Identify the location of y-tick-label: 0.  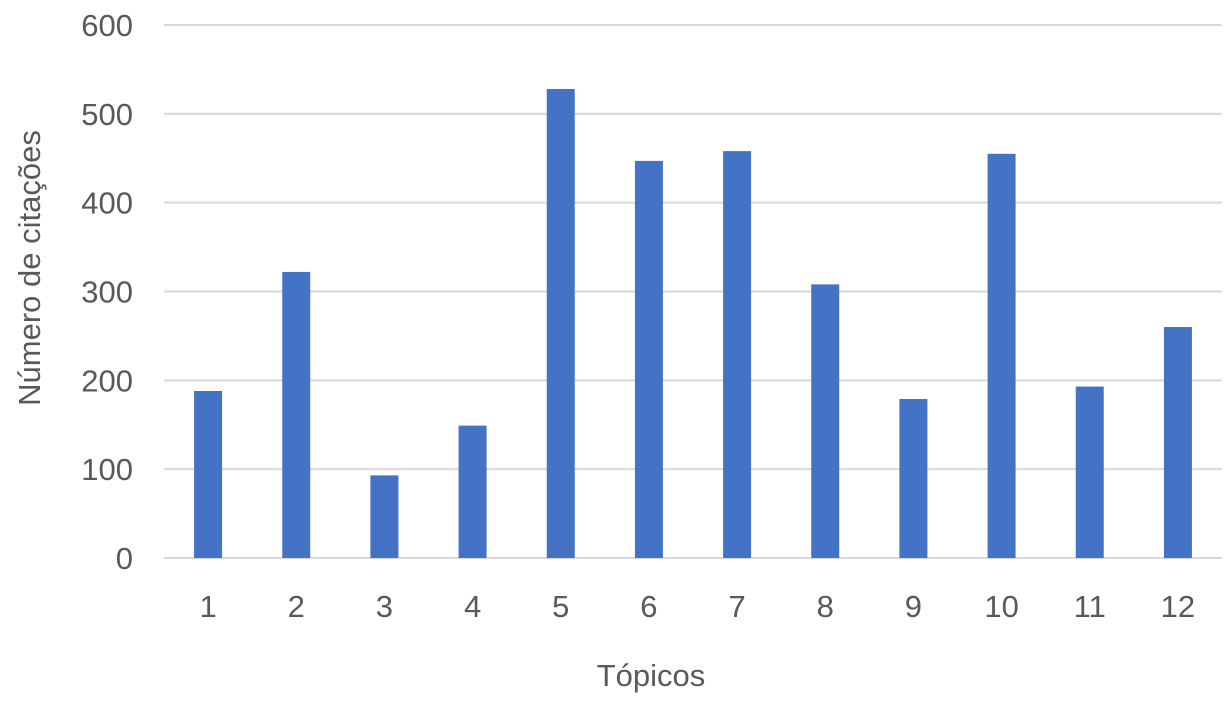
(124, 558).